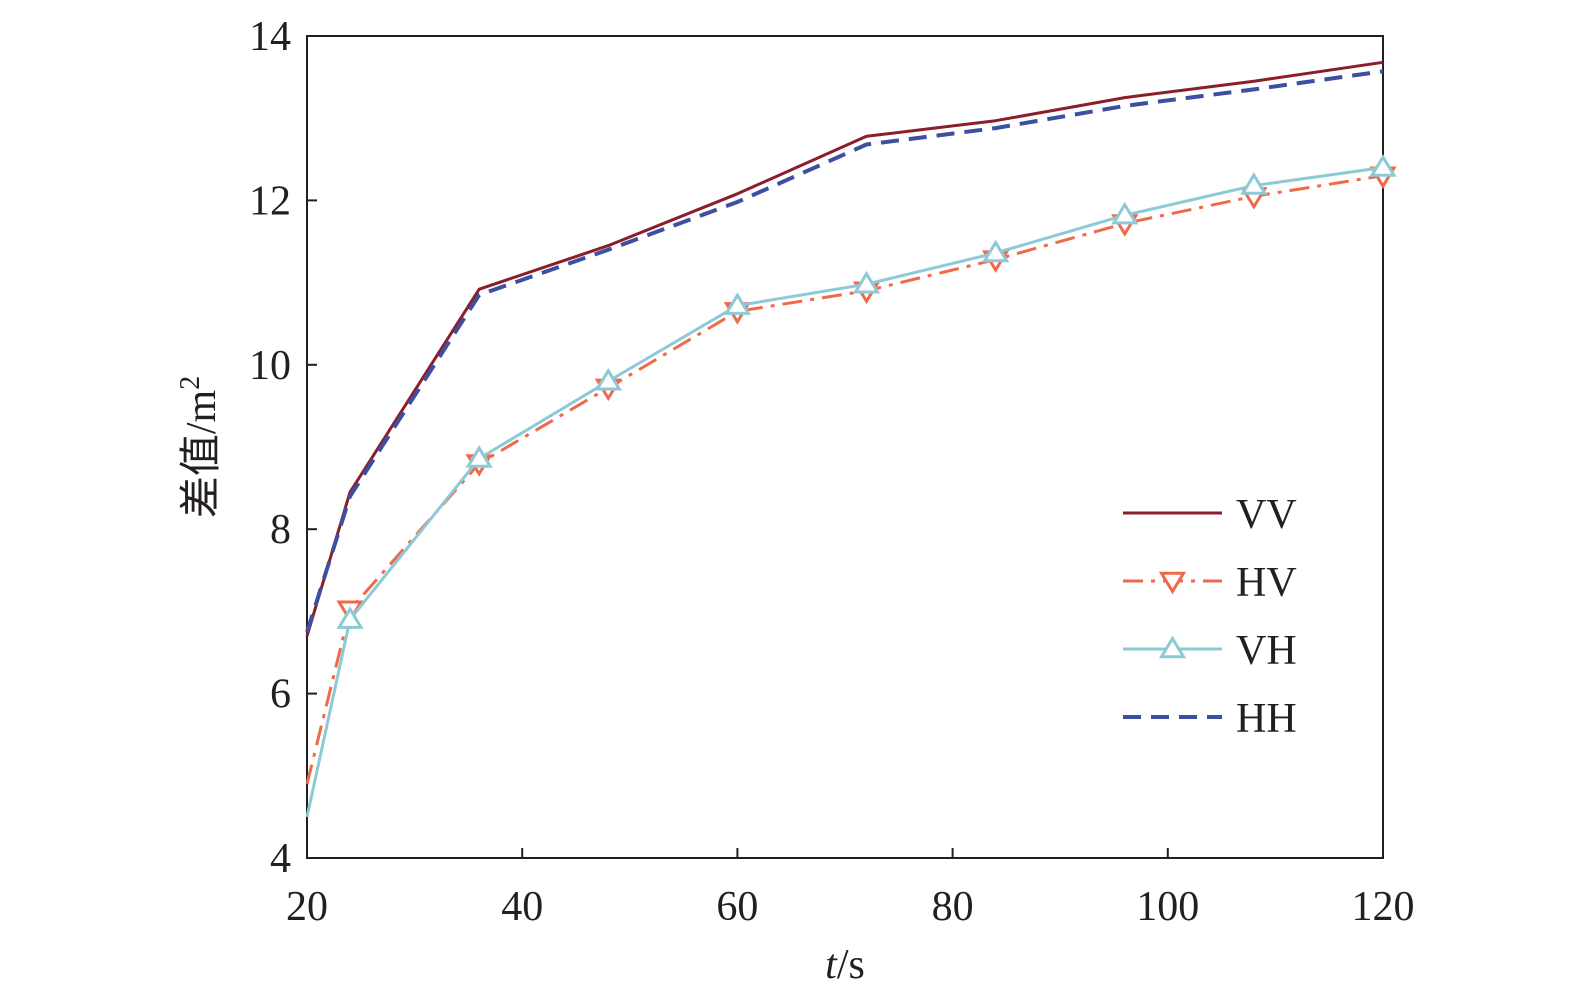  What do you see at coordinates (522, 907) in the screenshot?
I see `x-tick-label: 40` at bounding box center [522, 907].